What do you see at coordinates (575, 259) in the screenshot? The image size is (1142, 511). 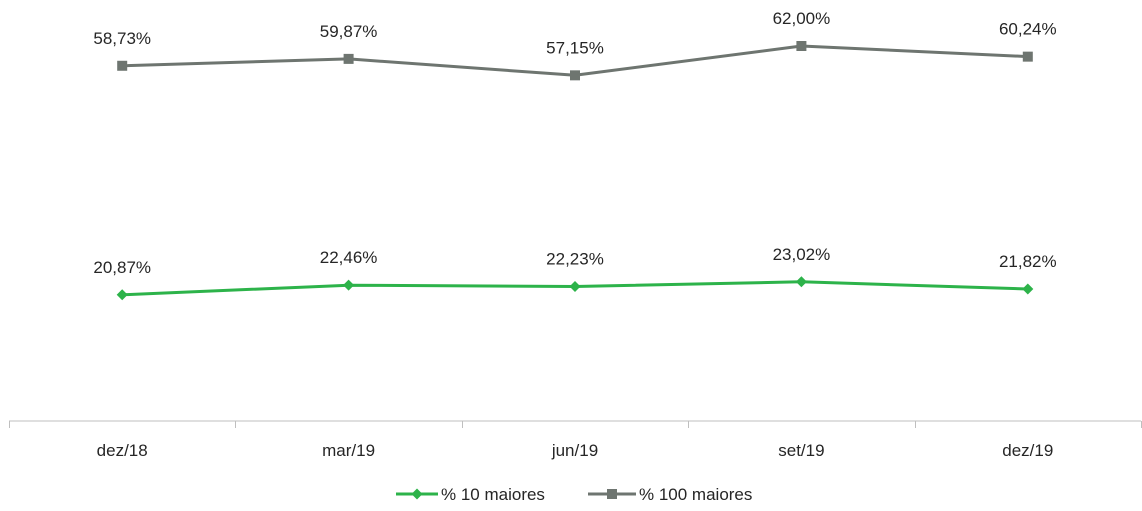 I see `data-label: 22,23%` at bounding box center [575, 259].